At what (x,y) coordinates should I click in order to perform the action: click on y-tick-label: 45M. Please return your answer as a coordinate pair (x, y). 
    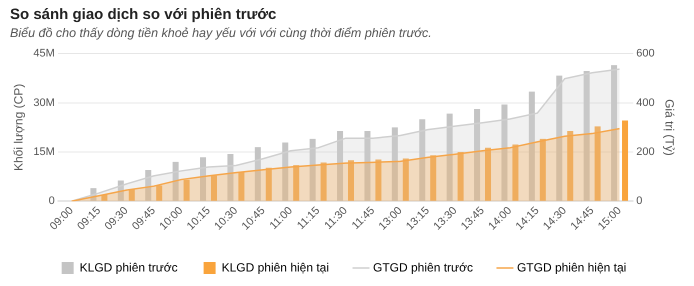
    Looking at the image, I should click on (44, 54).